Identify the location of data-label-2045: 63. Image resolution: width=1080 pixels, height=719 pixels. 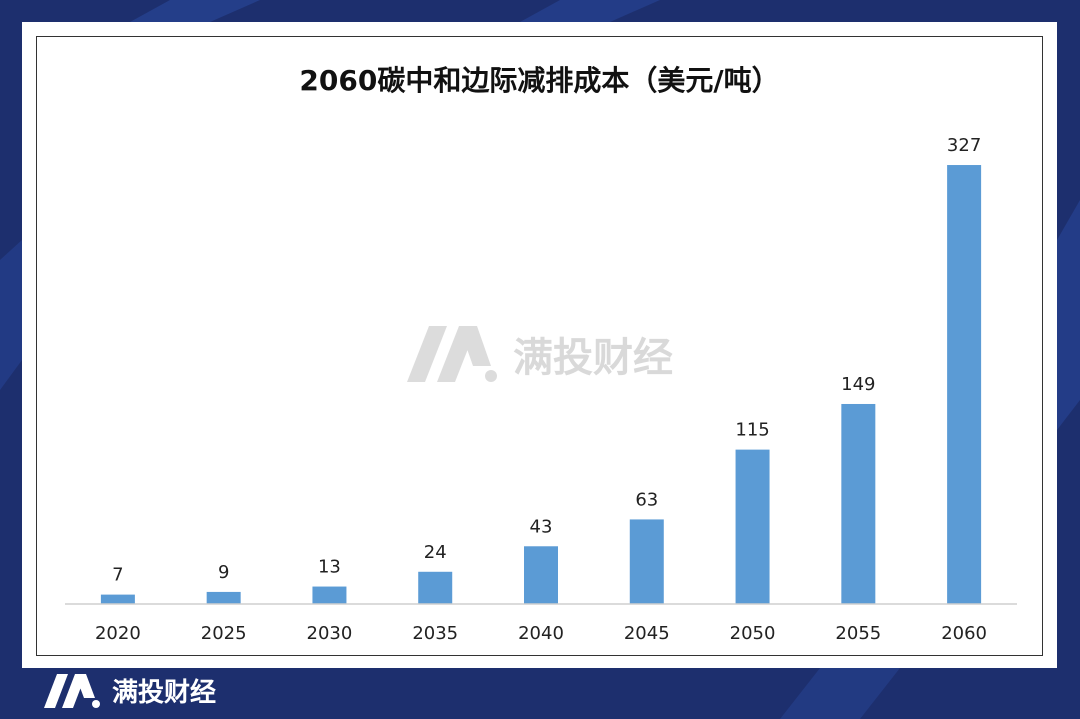
(646, 499).